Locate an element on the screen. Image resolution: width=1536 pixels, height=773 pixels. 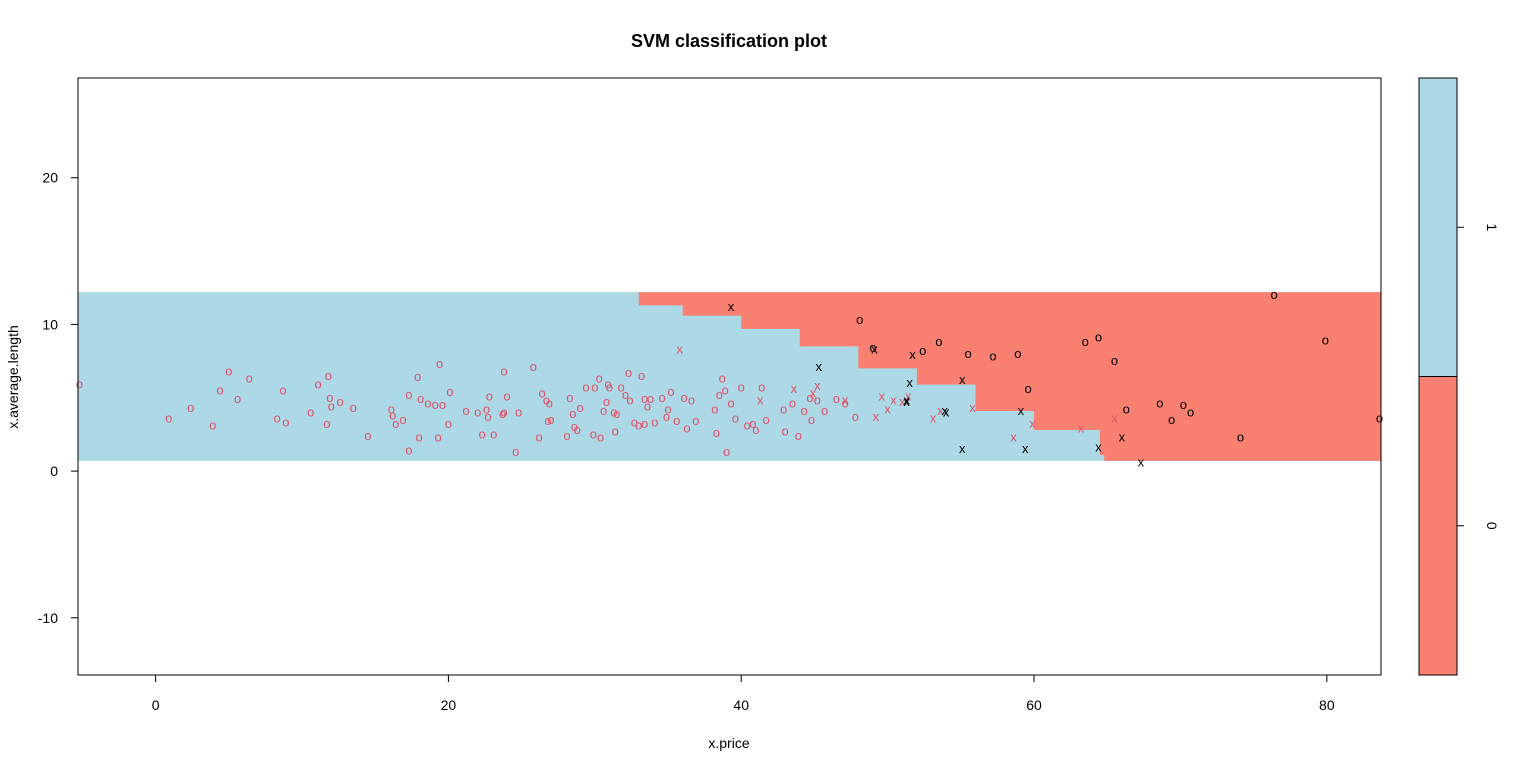
x-axis-label: x.price is located at coordinates (728, 743).